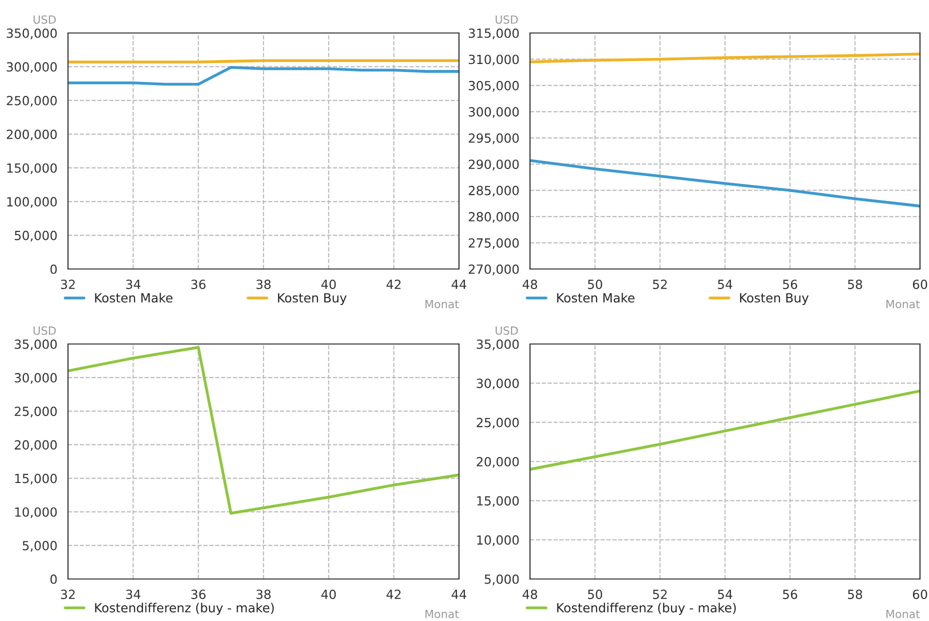 This screenshot has width=929, height=621. I want to click on y-tick-label: 270,000, so click(493, 270).